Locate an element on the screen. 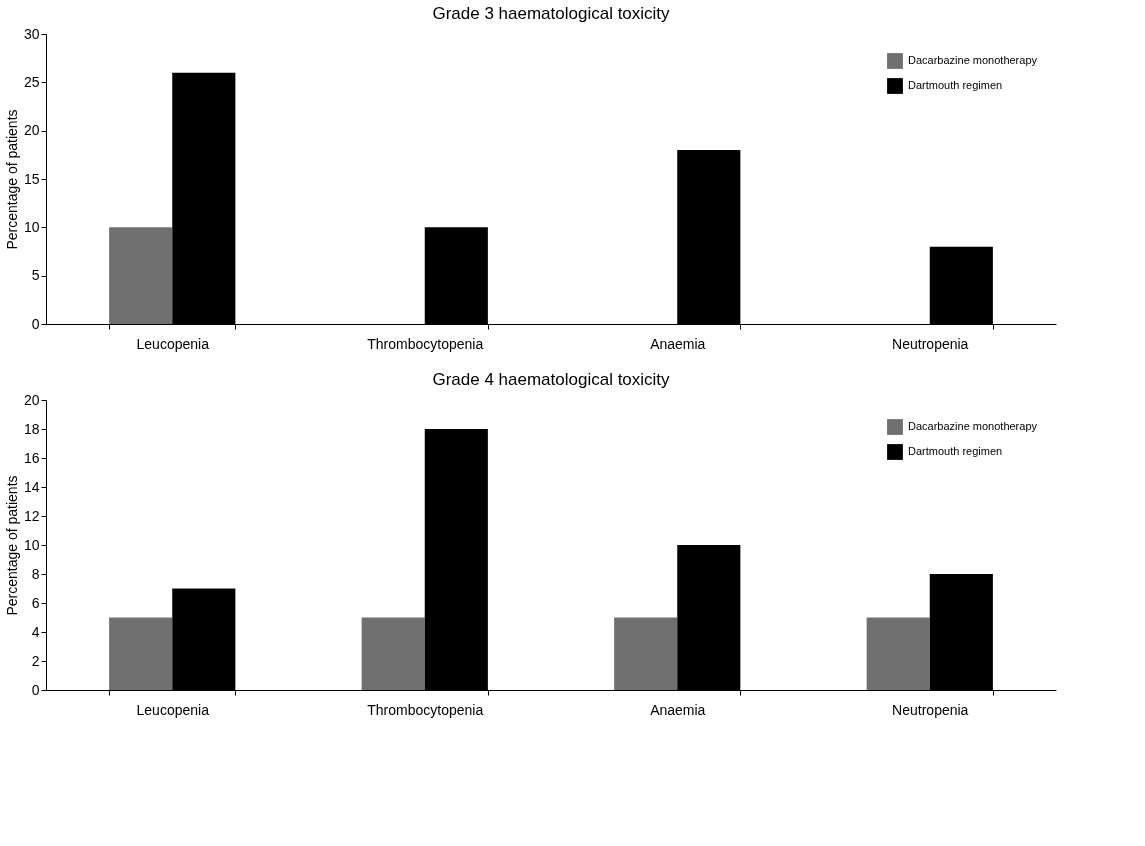  y-tick-label: 15 is located at coordinates (31, 178).